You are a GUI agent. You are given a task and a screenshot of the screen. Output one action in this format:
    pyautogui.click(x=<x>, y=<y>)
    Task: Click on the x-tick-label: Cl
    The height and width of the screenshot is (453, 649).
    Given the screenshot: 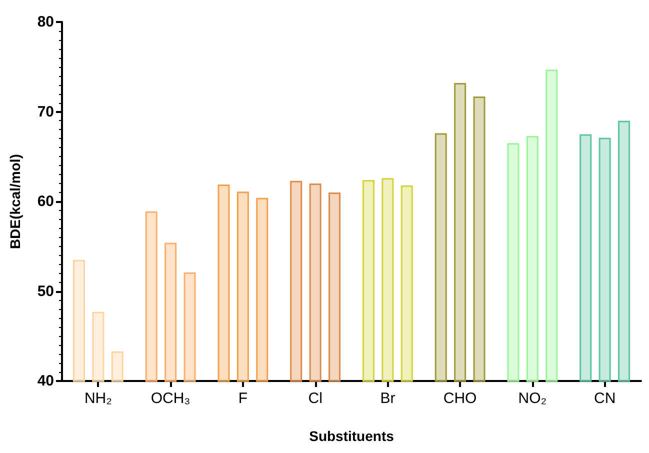 What is the action you would take?
    pyautogui.click(x=315, y=398)
    